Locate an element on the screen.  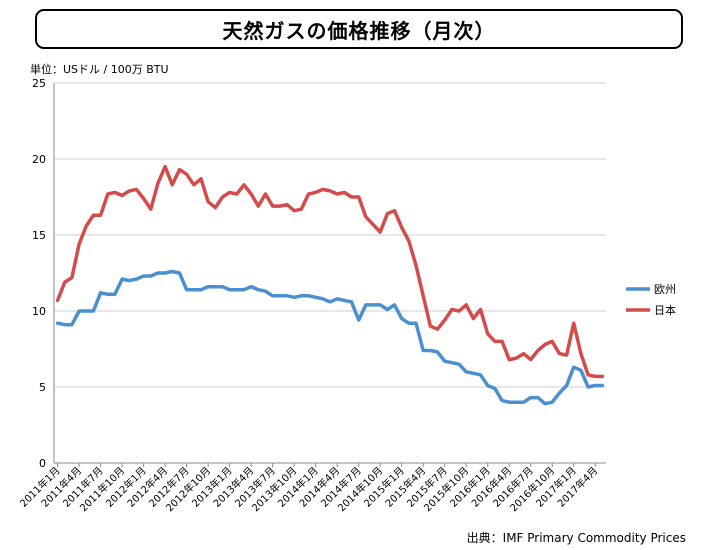
unit-label: 単位：USドル / 100万 BTU is located at coordinates (99, 69).